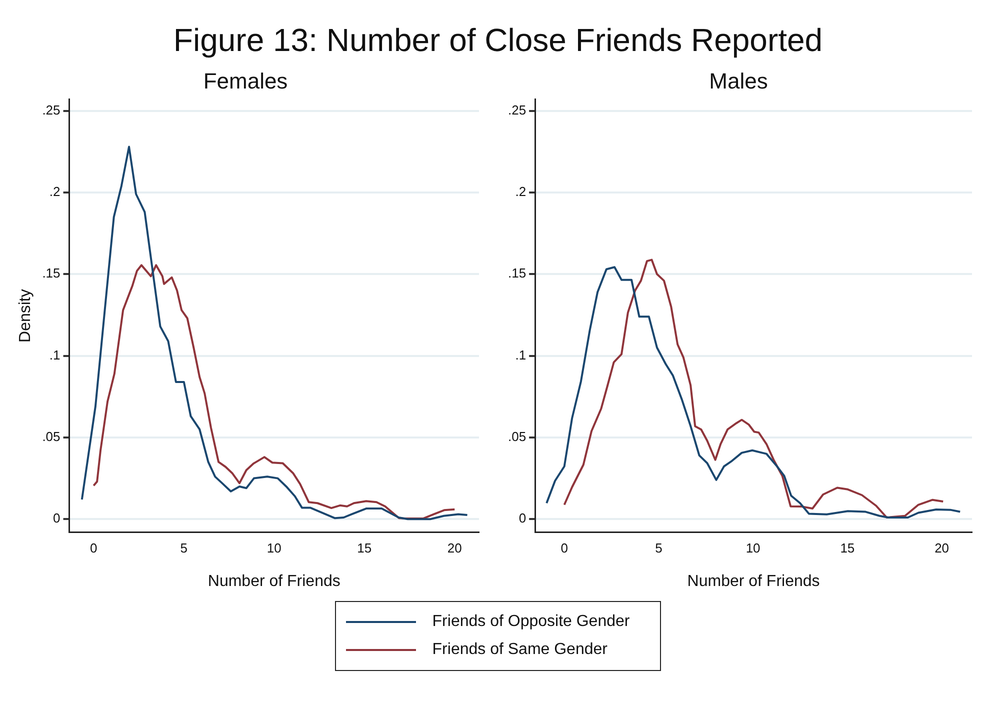 This screenshot has width=997, height=728. Describe the element at coordinates (738, 81) in the screenshot. I see `chart-subtitle: Males` at that location.